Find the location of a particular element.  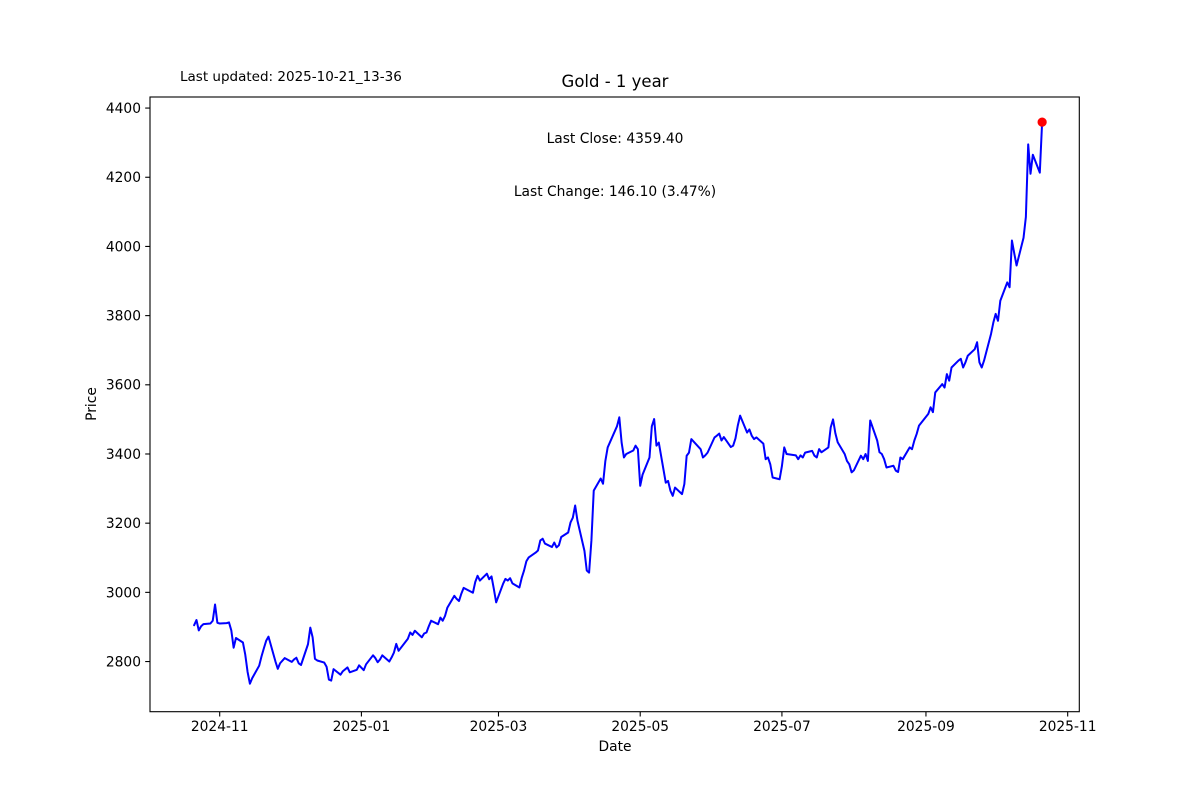

last-updated-text: Last updated: 2025-10-21_13-36 is located at coordinates (291, 77).